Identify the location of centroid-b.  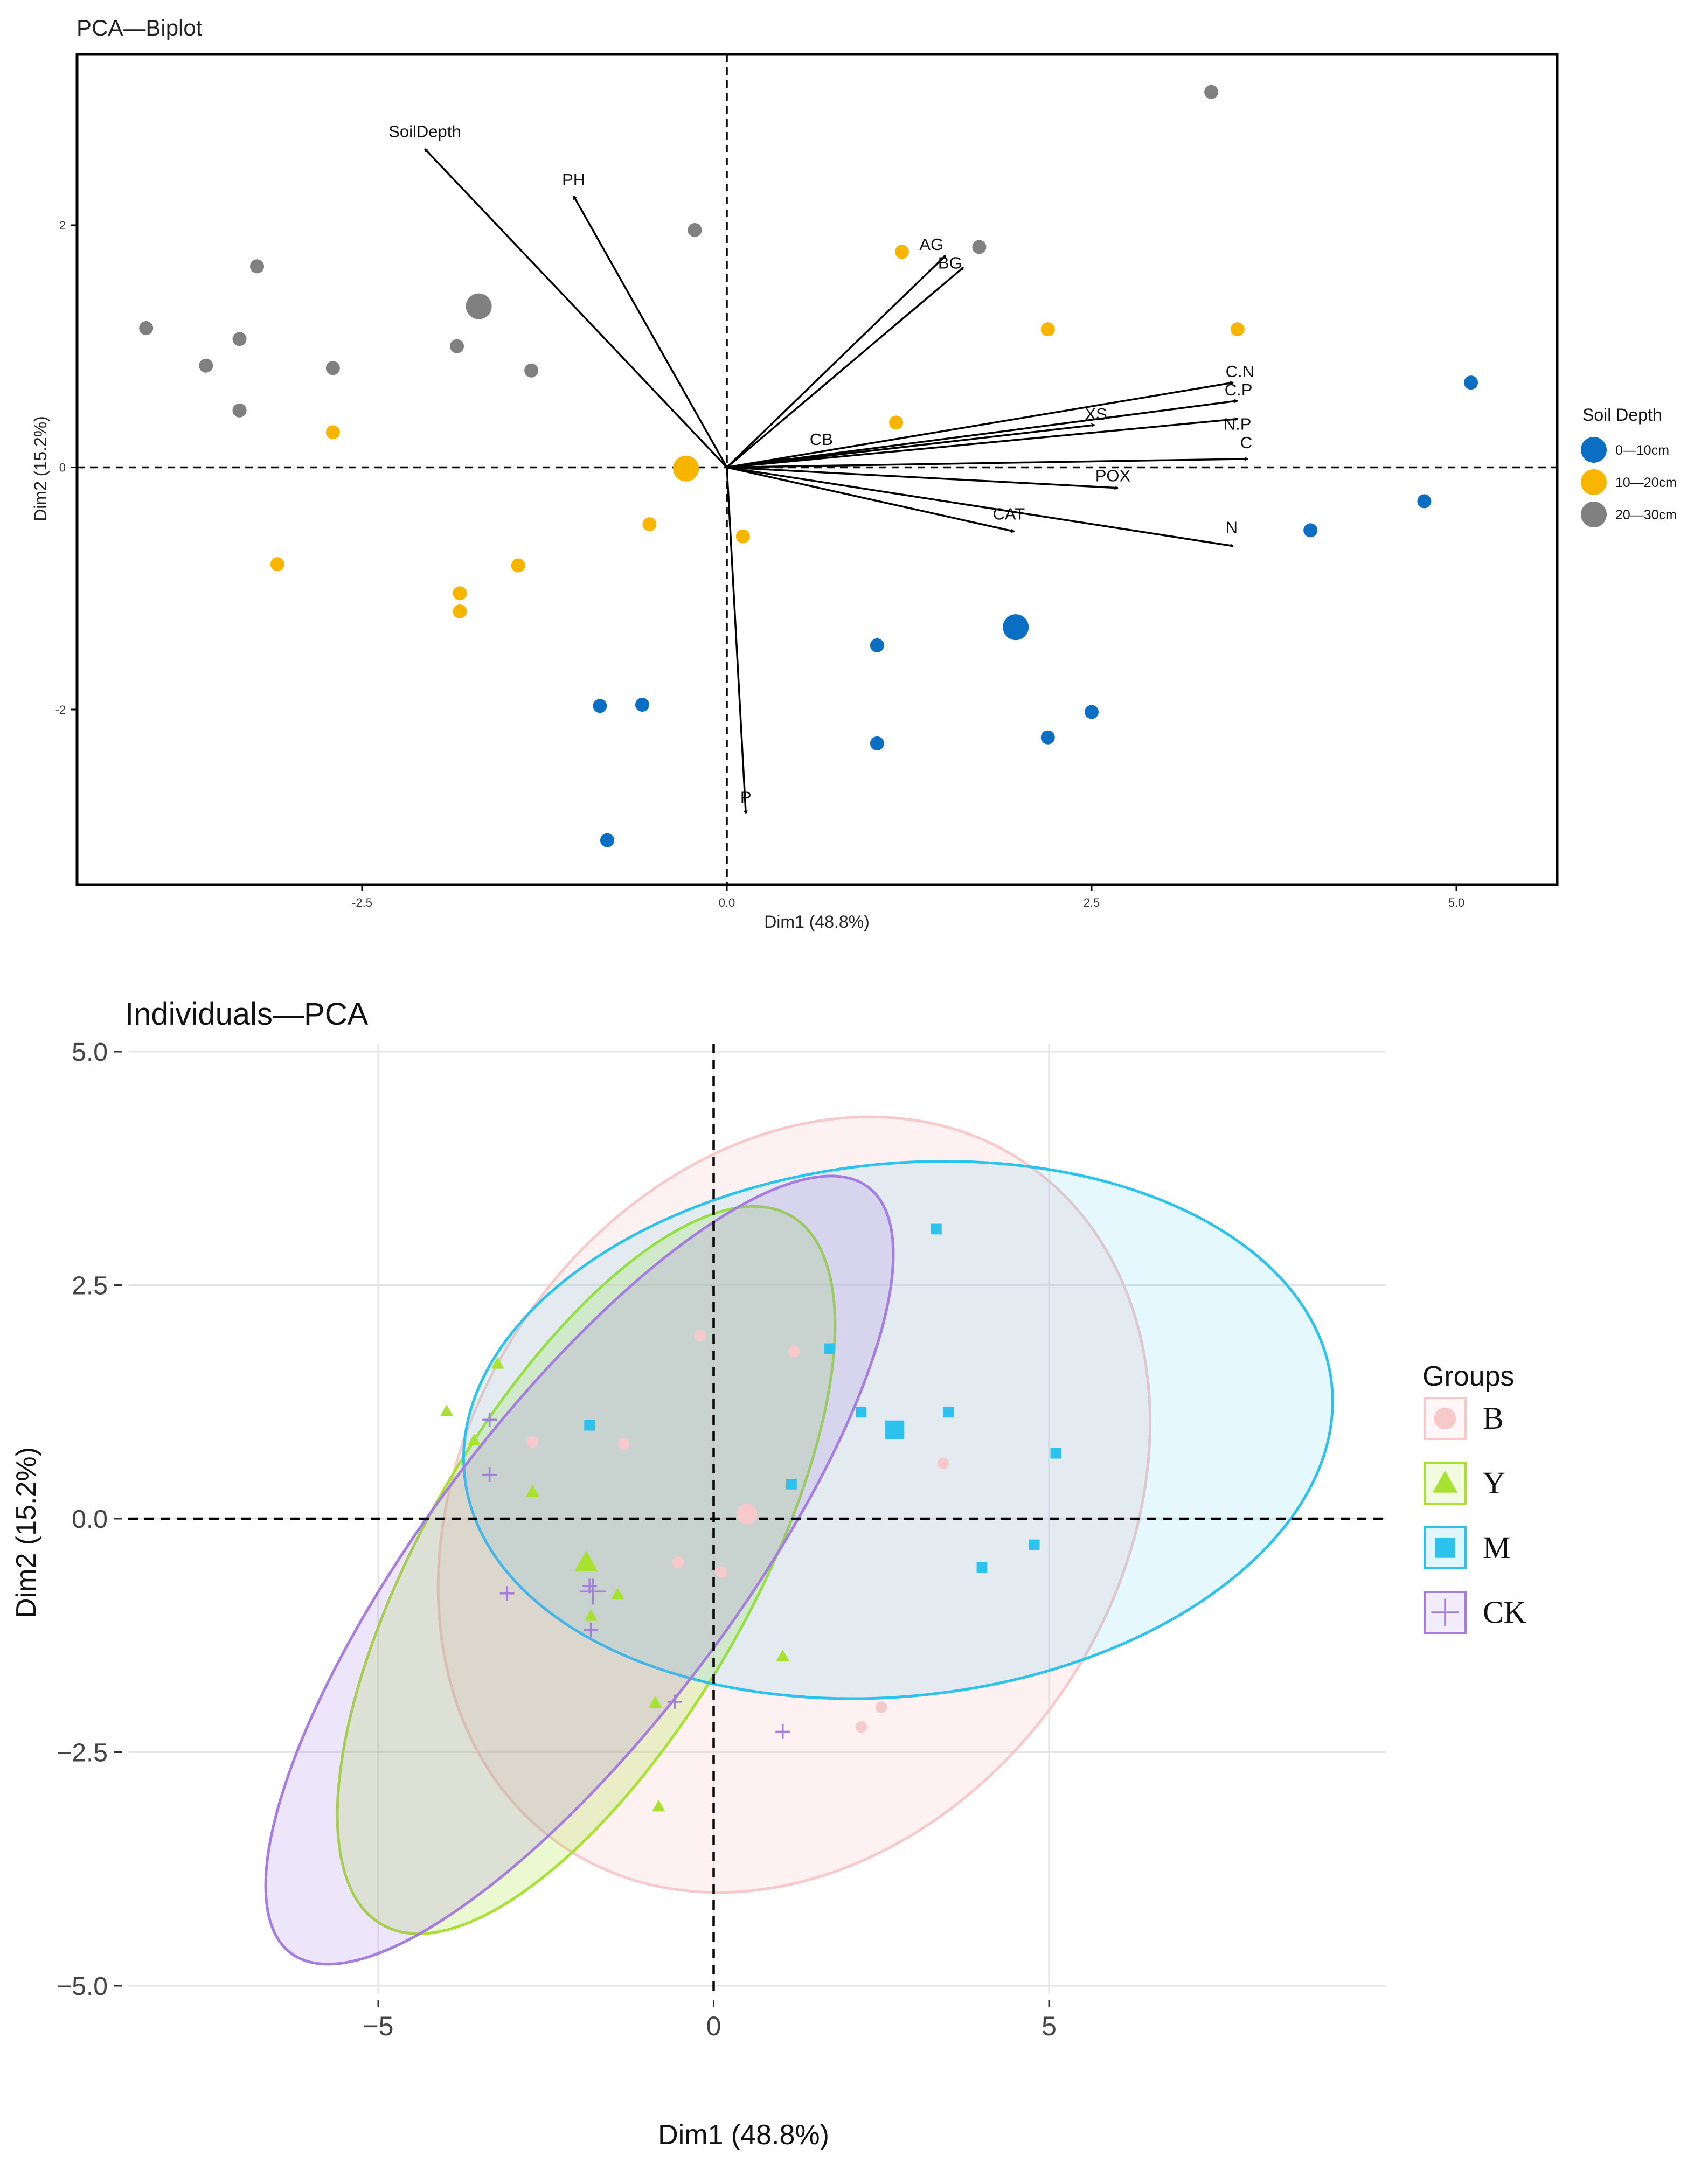
(748, 1514).